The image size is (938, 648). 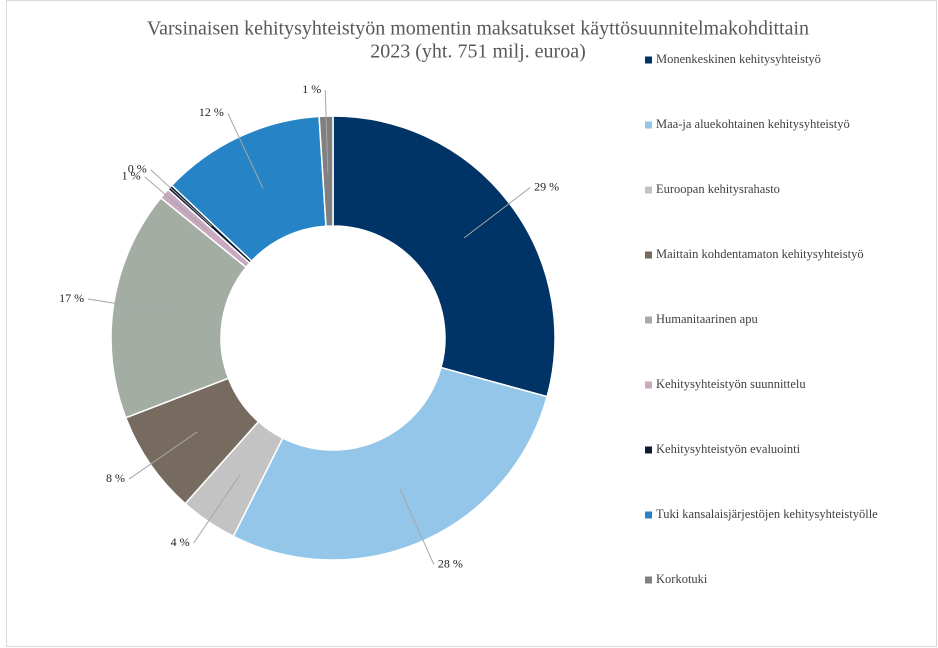 I want to click on legend-label: Monenkeskinen kehitysyhteistyö, so click(x=738, y=59).